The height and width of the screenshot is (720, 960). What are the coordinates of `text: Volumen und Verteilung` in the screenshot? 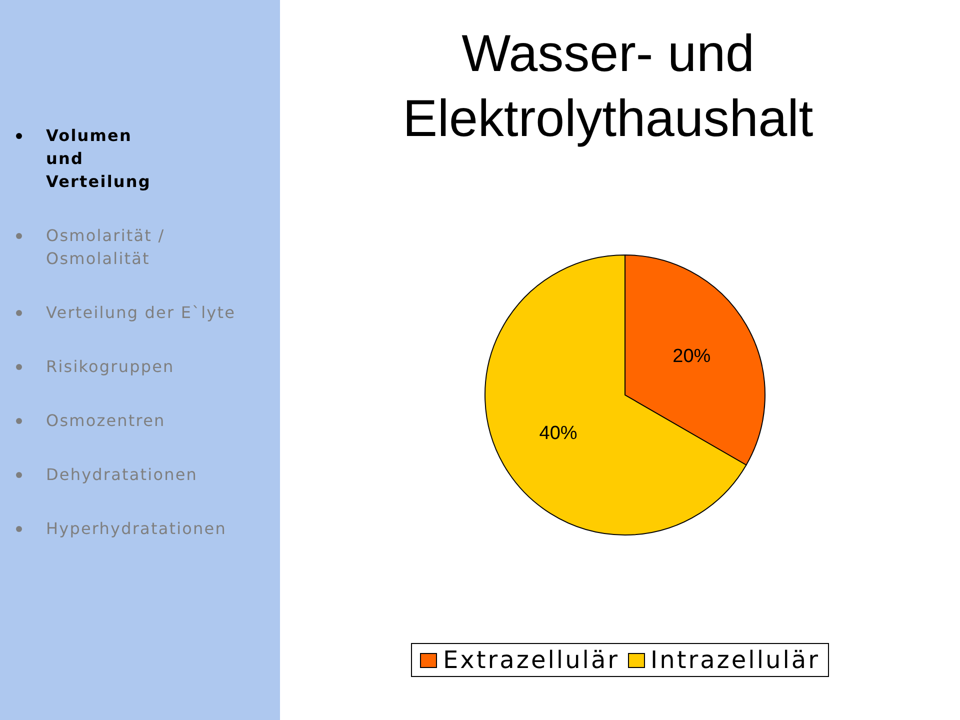 It's located at (99, 159).